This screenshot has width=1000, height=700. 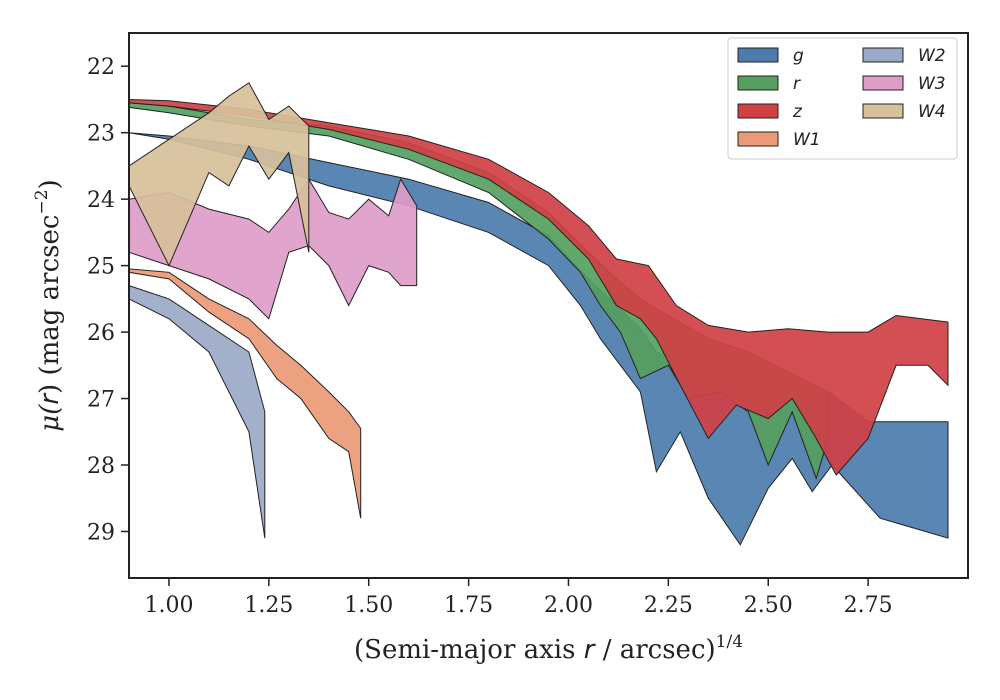 I want to click on y-tick-label: 25, so click(x=101, y=267).